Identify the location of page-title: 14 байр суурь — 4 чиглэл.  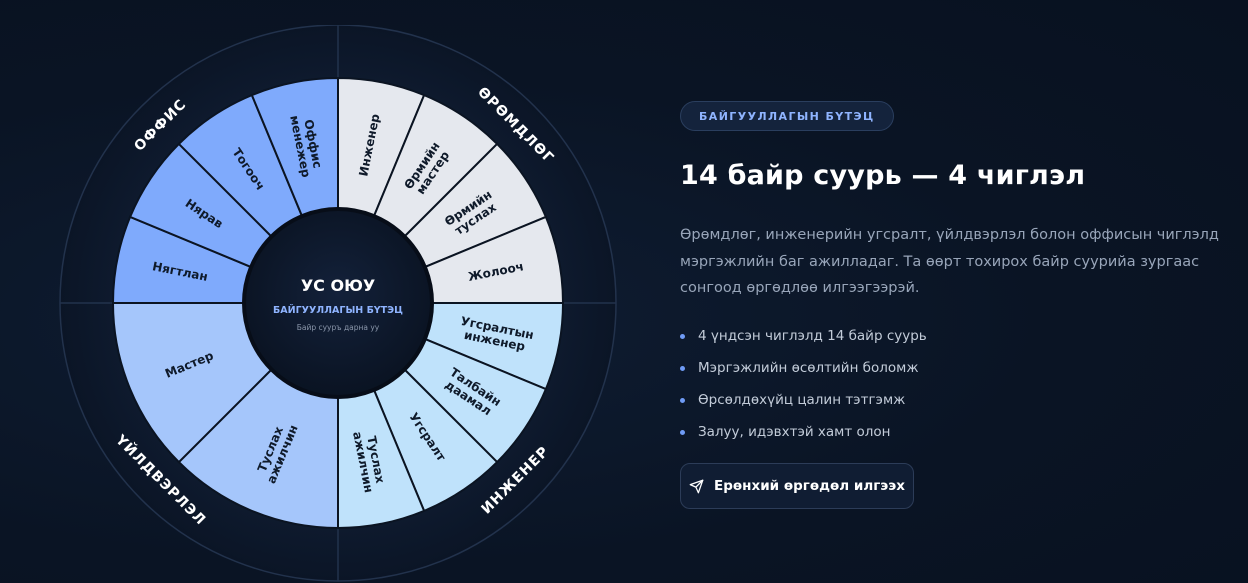
(883, 175).